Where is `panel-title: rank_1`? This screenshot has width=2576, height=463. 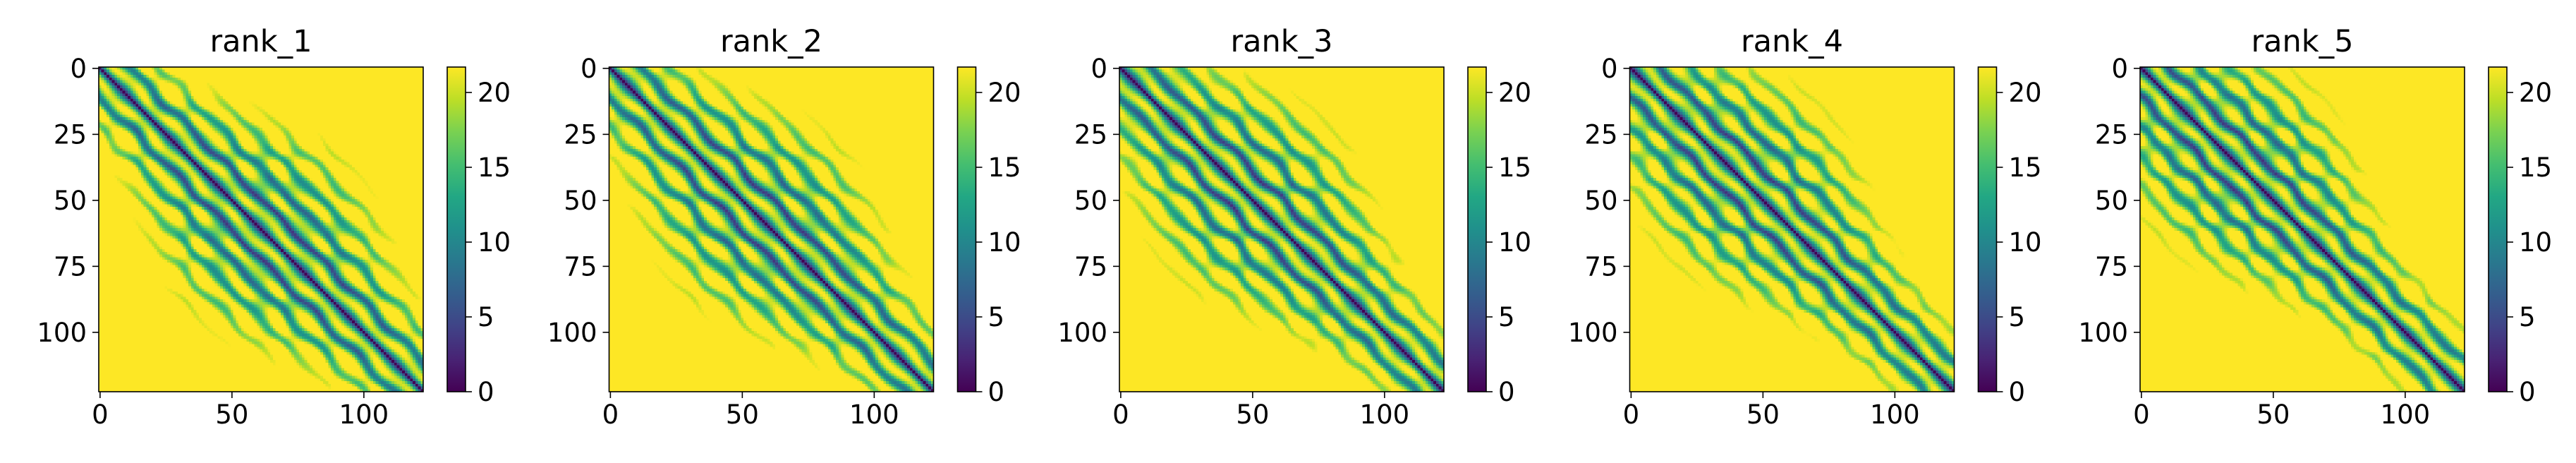
panel-title: rank_1 is located at coordinates (260, 41).